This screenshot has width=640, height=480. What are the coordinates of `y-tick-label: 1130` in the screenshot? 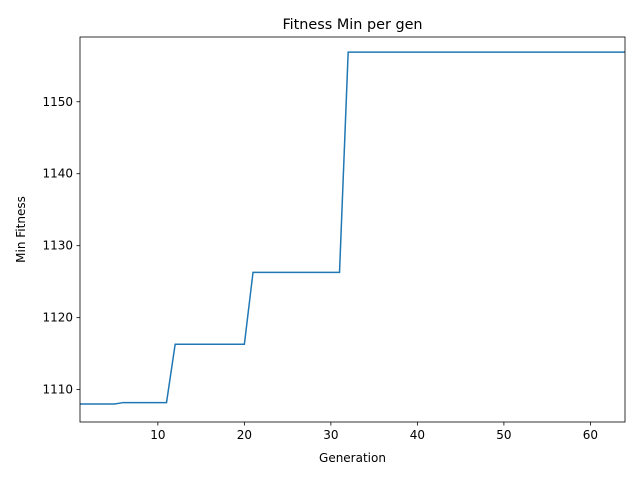 It's located at (57, 246).